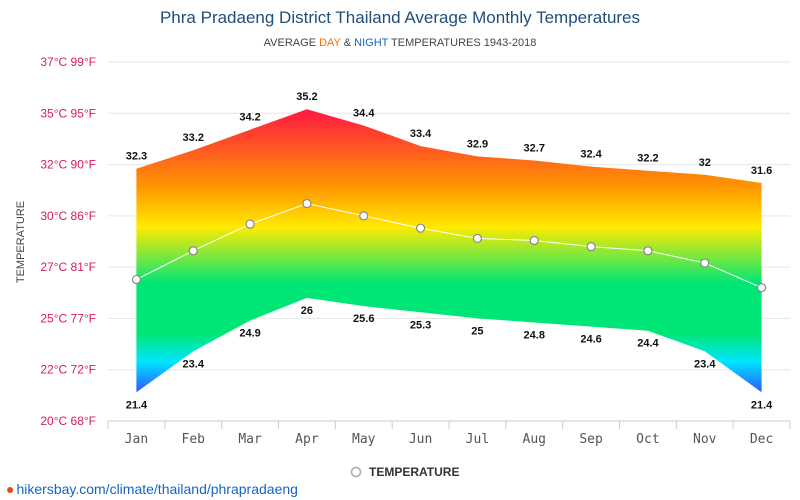  What do you see at coordinates (68, 165) in the screenshot?
I see `y-tick-label: 32°C 90°F` at bounding box center [68, 165].